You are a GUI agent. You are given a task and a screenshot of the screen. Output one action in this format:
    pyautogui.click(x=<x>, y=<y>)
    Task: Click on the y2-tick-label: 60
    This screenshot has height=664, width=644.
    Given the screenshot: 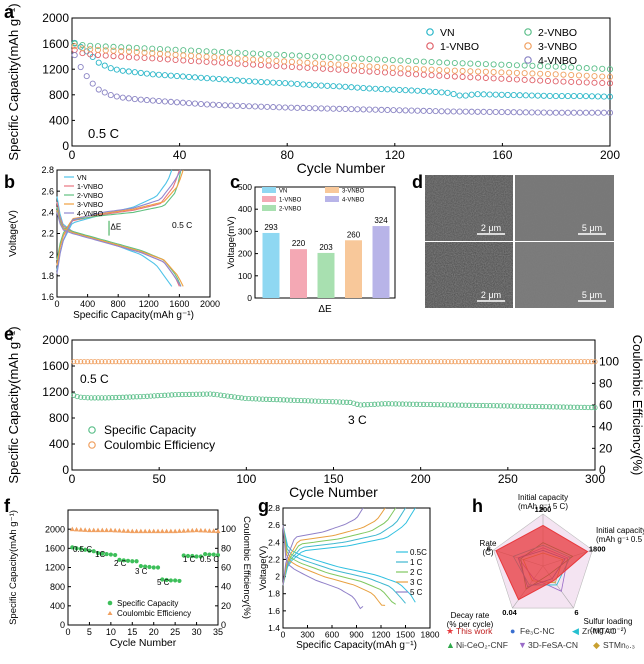 What is the action you would take?
    pyautogui.click(x=226, y=568)
    